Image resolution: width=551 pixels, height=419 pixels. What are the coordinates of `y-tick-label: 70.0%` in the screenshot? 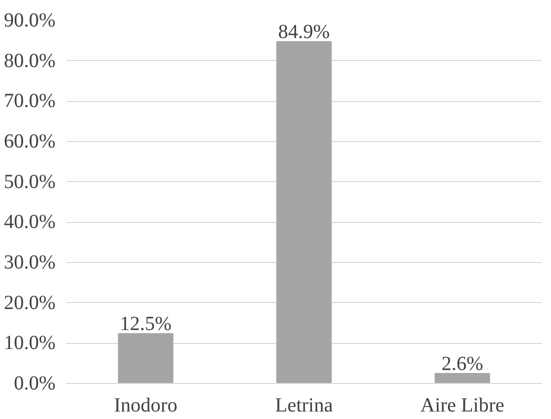 It's located at (30, 101).